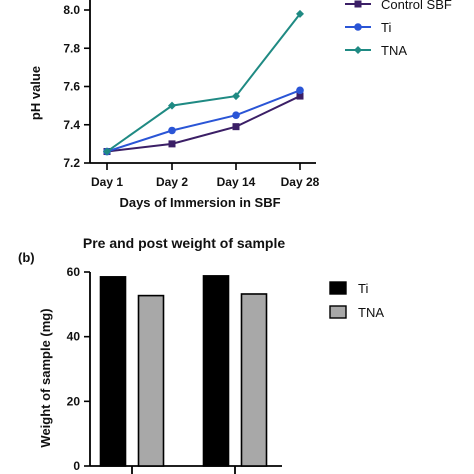 Image resolution: width=474 pixels, height=474 pixels. I want to click on line-chart-x-tick-label: Day 14, so click(236, 182).